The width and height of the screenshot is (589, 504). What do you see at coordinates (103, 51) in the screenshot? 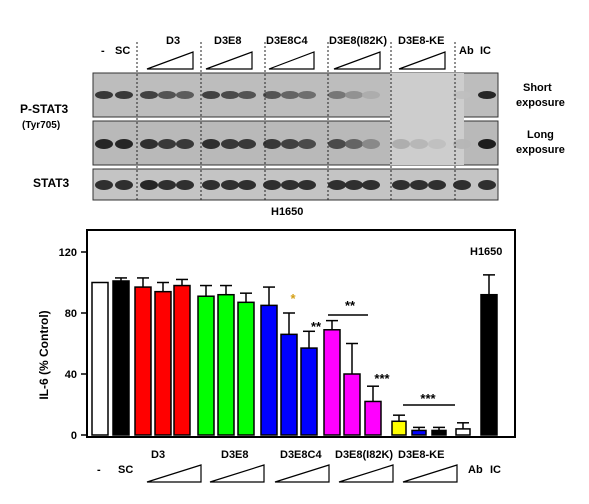
I see `lane-label-neg: -` at bounding box center [103, 51].